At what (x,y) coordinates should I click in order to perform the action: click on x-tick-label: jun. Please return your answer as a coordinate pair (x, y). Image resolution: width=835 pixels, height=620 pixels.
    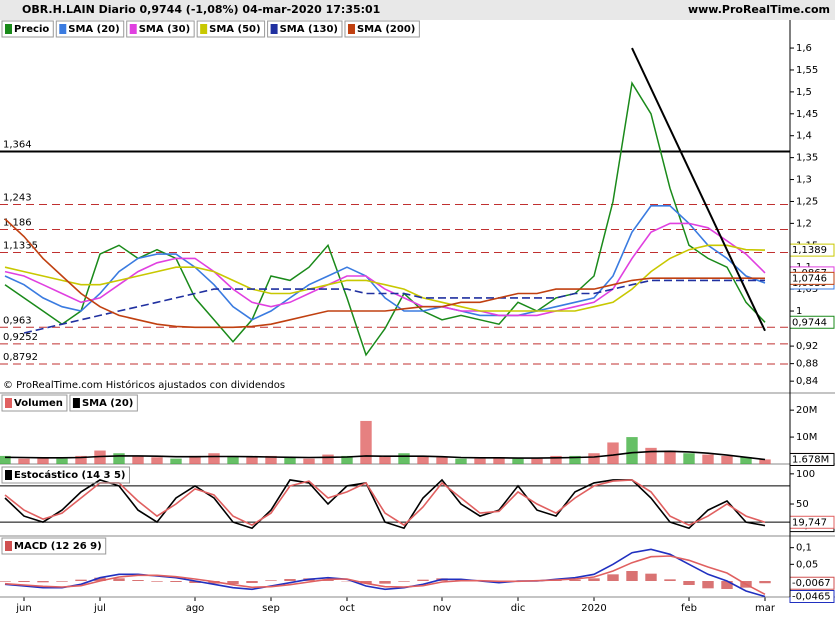
    Looking at the image, I should click on (23, 608).